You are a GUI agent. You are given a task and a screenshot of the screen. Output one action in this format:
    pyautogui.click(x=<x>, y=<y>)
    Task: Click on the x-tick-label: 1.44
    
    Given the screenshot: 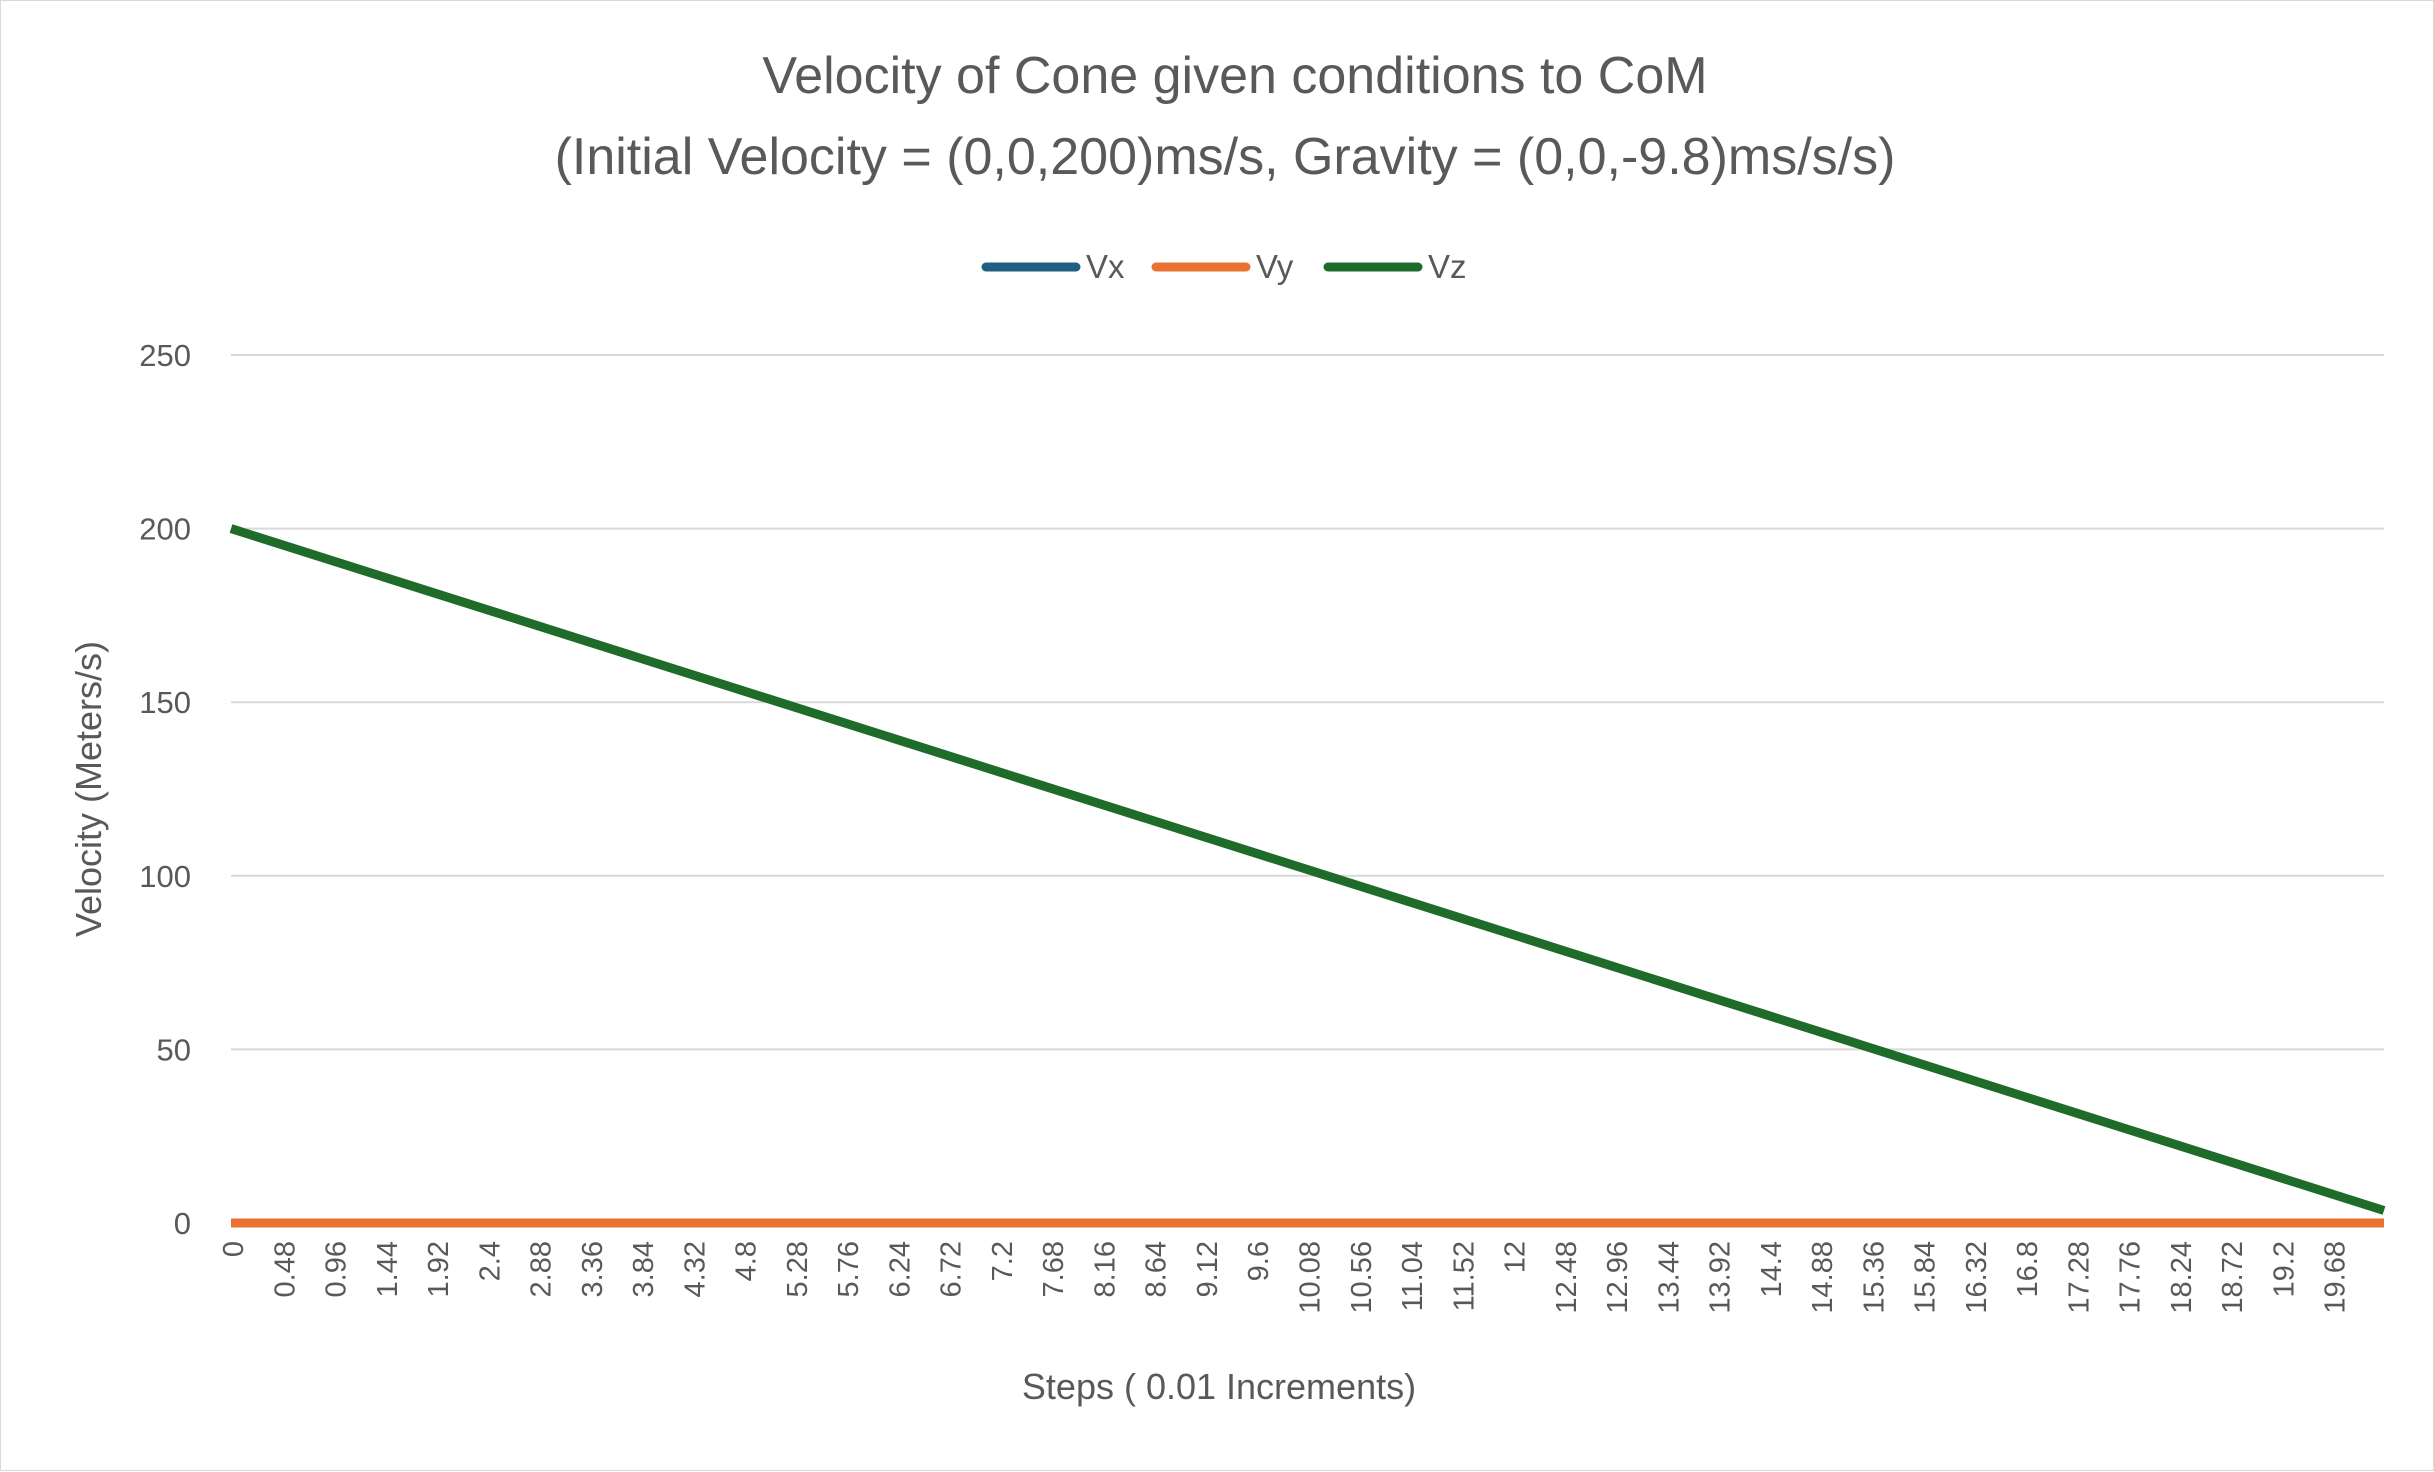 What is the action you would take?
    pyautogui.click(x=388, y=1269)
    